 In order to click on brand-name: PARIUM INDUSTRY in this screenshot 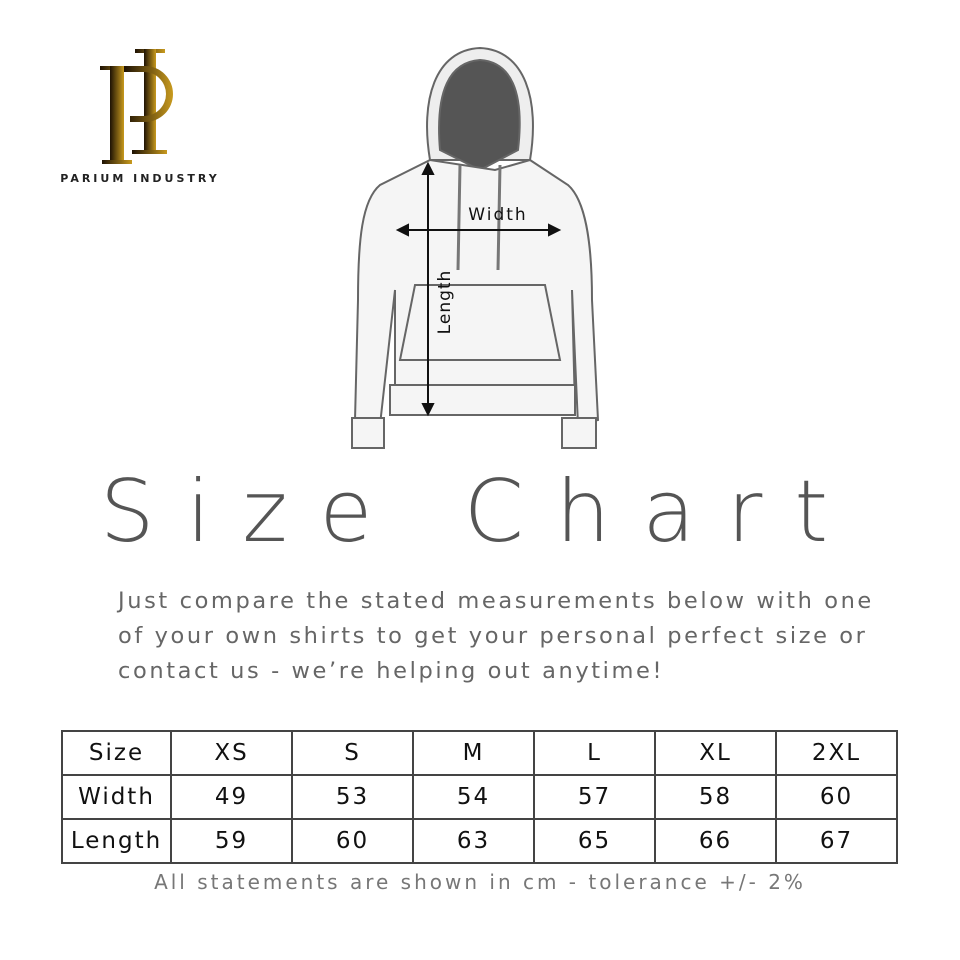, I will do `click(140, 178)`.